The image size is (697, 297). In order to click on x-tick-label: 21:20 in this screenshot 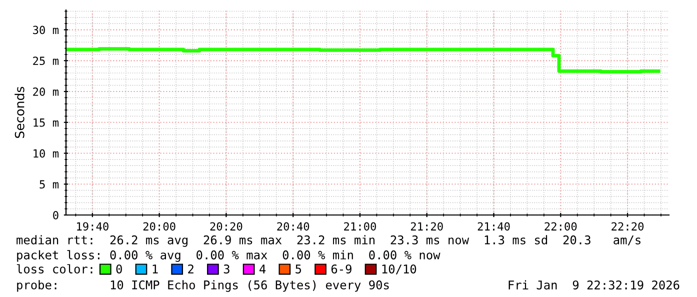, I will do `click(426, 226)`.